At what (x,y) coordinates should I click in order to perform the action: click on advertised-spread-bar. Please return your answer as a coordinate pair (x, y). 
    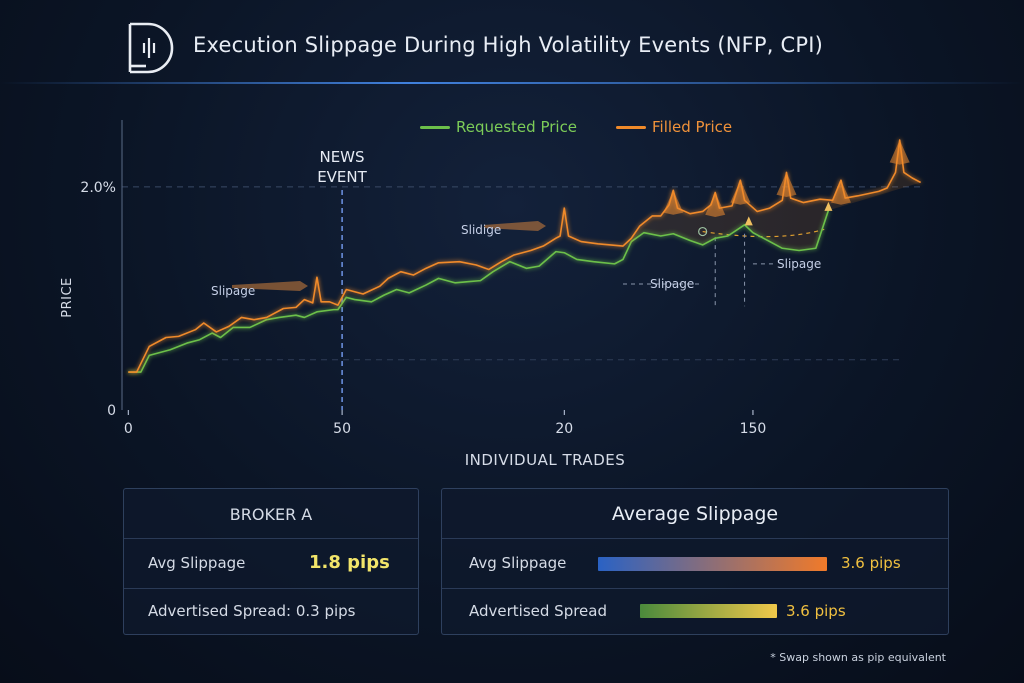
    Looking at the image, I should click on (709, 611).